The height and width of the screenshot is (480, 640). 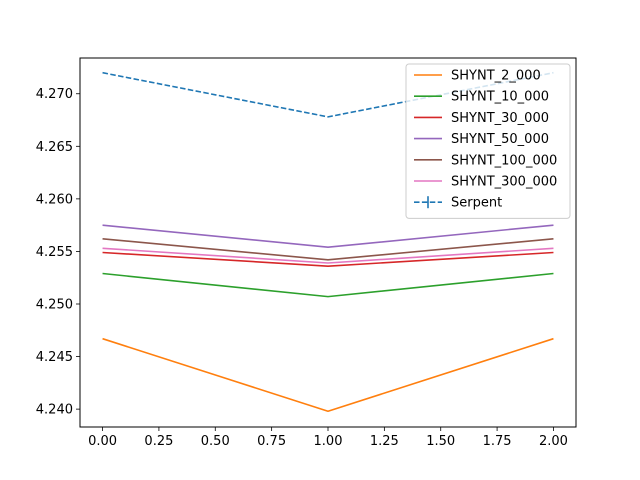 I want to click on x-tick-label: 0.00, so click(x=102, y=441).